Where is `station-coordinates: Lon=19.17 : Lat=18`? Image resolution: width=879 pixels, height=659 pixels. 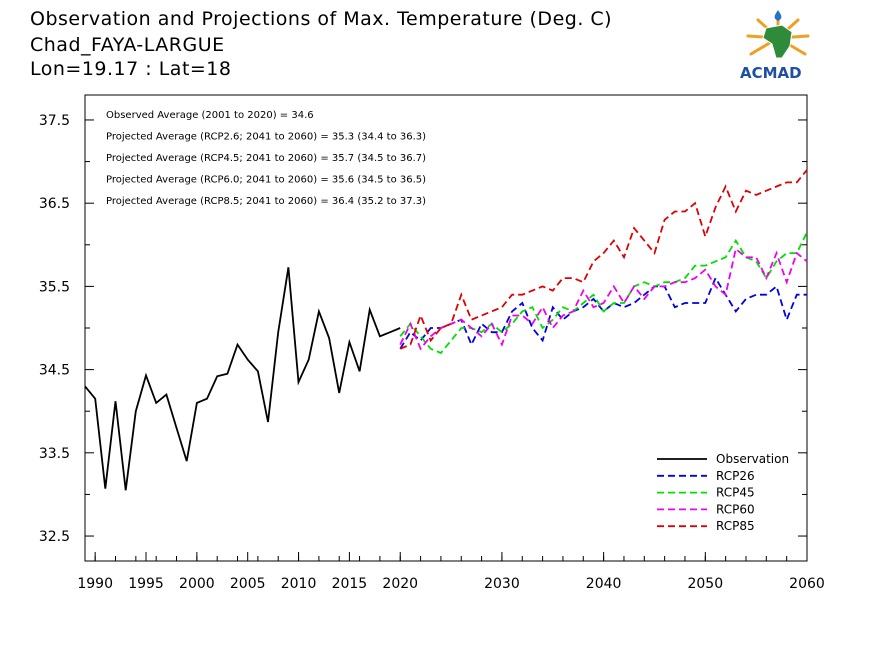 station-coordinates: Lon=19.17 : Lat=18 is located at coordinates (131, 69).